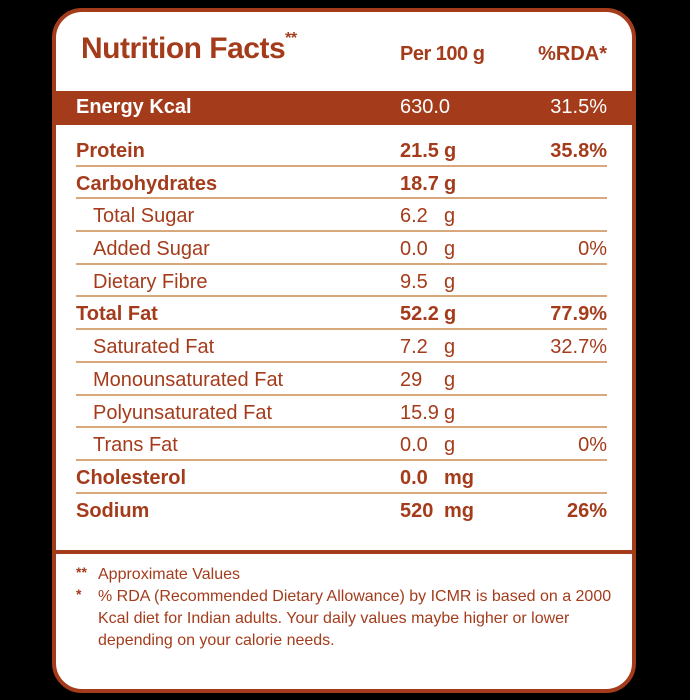 The width and height of the screenshot is (690, 700). Describe the element at coordinates (414, 347) in the screenshot. I see `nutrient-value: 7.2` at that location.